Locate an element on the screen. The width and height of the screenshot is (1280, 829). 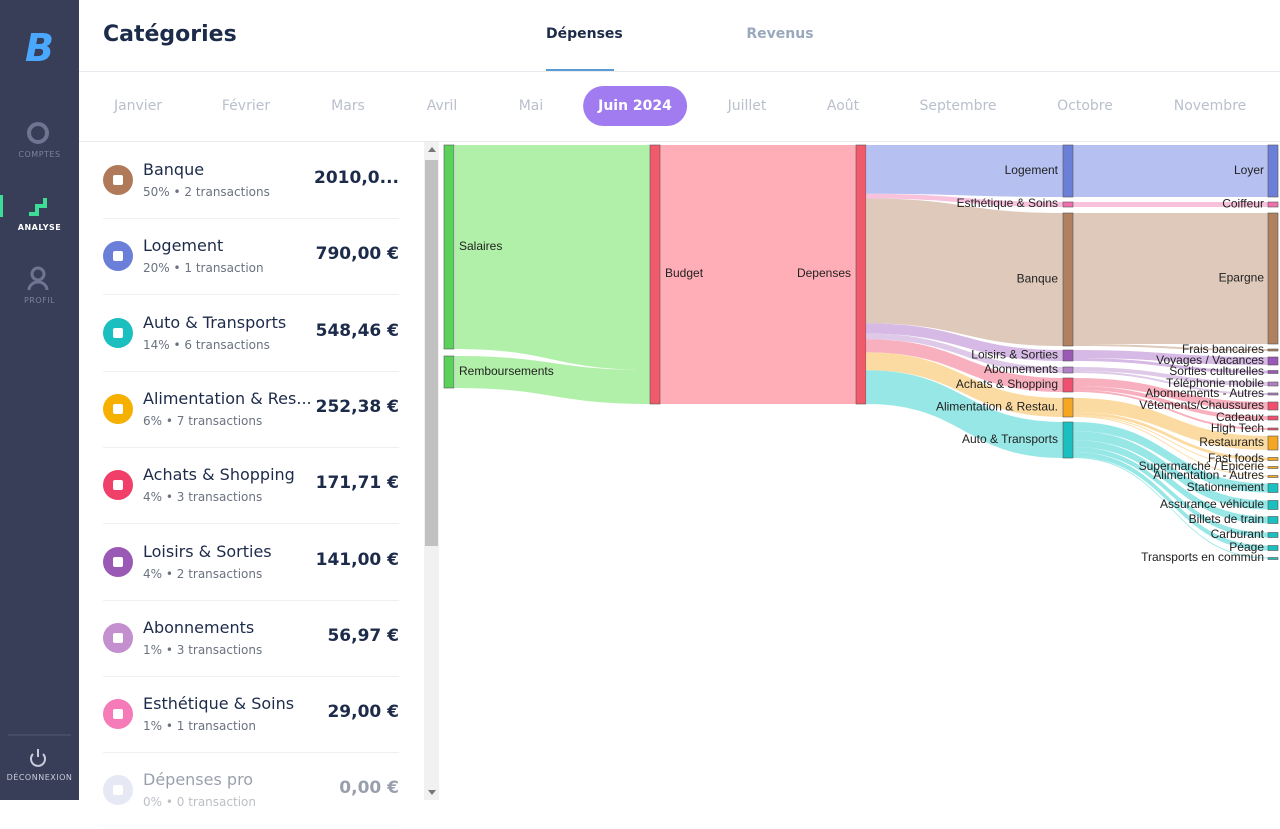
category-amount: 56,97 € is located at coordinates (363, 635).